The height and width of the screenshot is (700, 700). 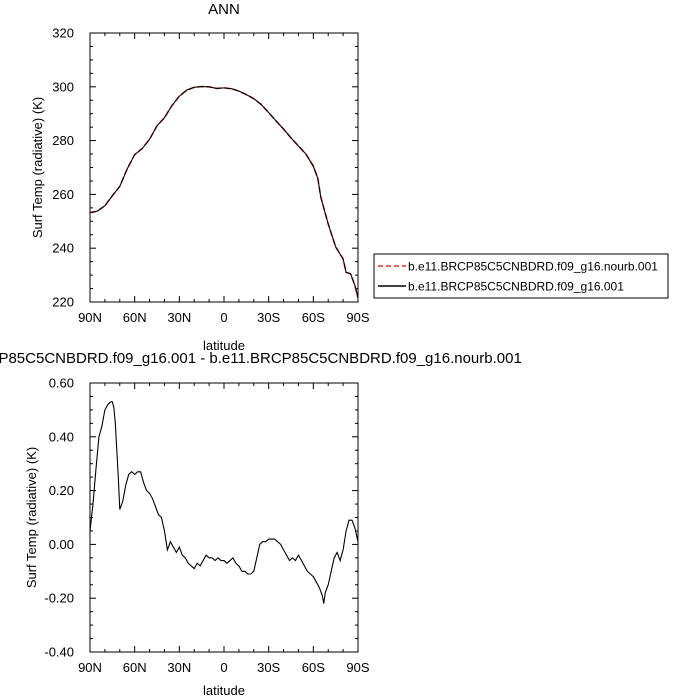 I want to click on y-tick-label: -0.20, so click(x=59, y=598).